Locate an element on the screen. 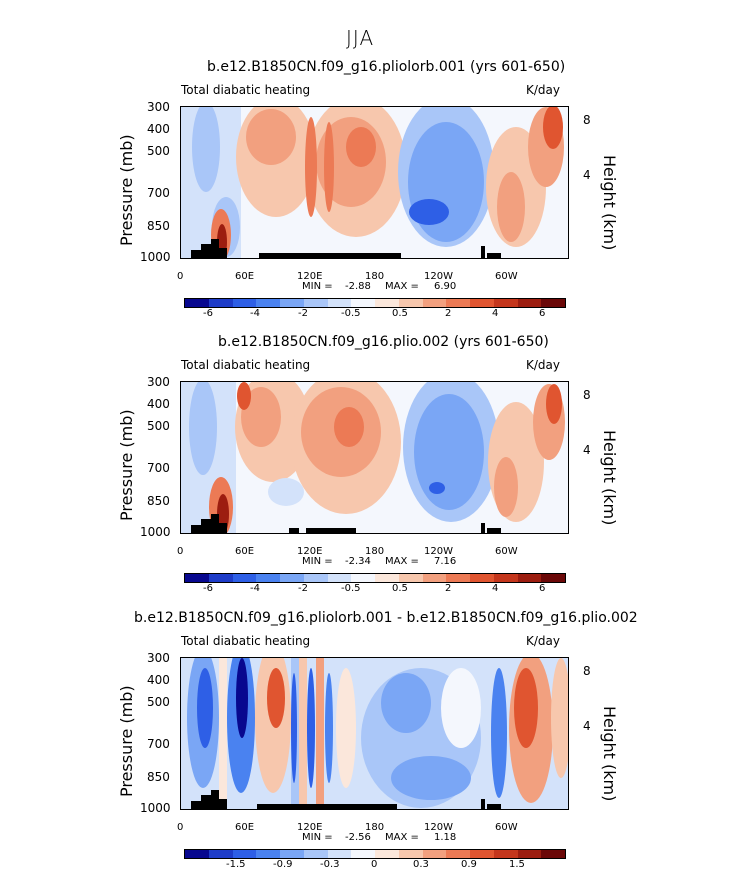 The image size is (733, 888). colorbar-tick: 2 is located at coordinates (448, 313).